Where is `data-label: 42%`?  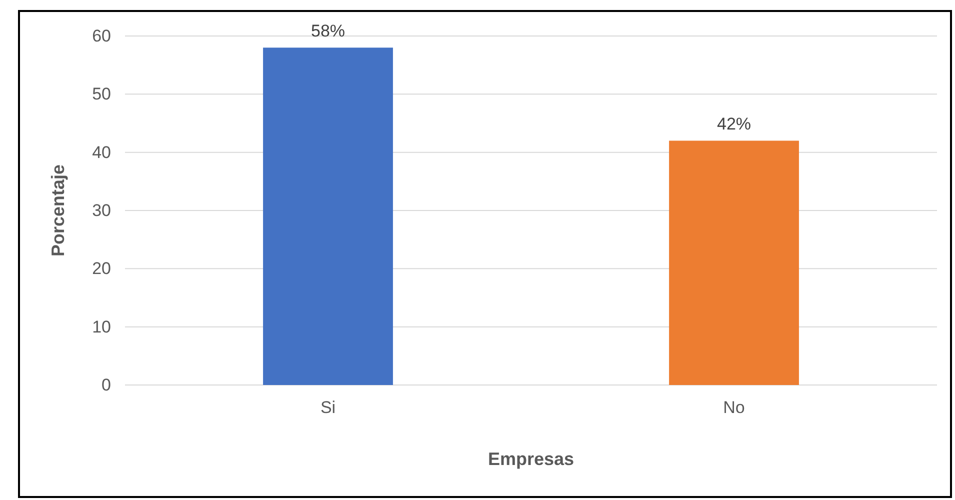 data-label: 42% is located at coordinates (734, 124).